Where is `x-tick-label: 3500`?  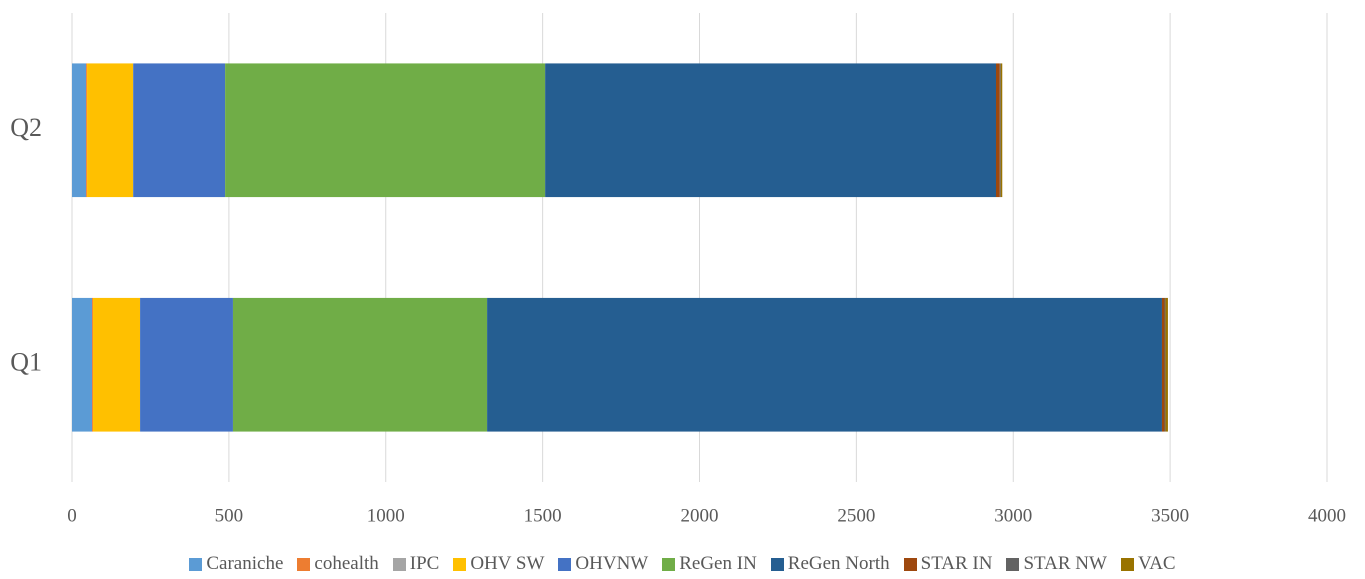 x-tick-label: 3500 is located at coordinates (1170, 515).